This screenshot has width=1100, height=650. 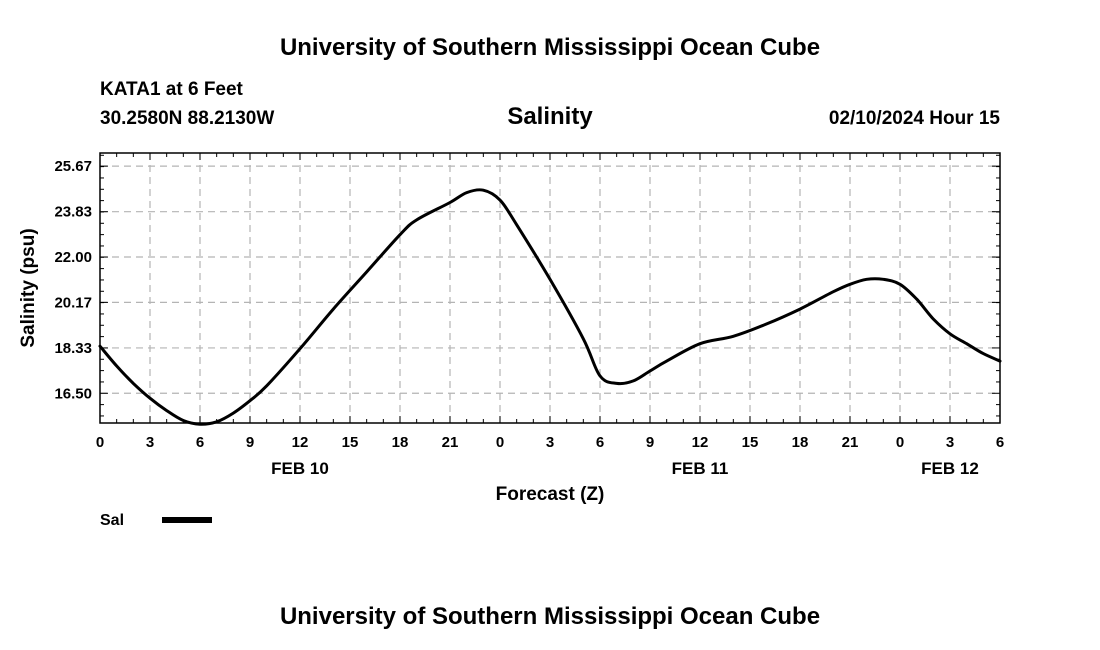 What do you see at coordinates (73, 393) in the screenshot?
I see `y-tick-label: 16.50` at bounding box center [73, 393].